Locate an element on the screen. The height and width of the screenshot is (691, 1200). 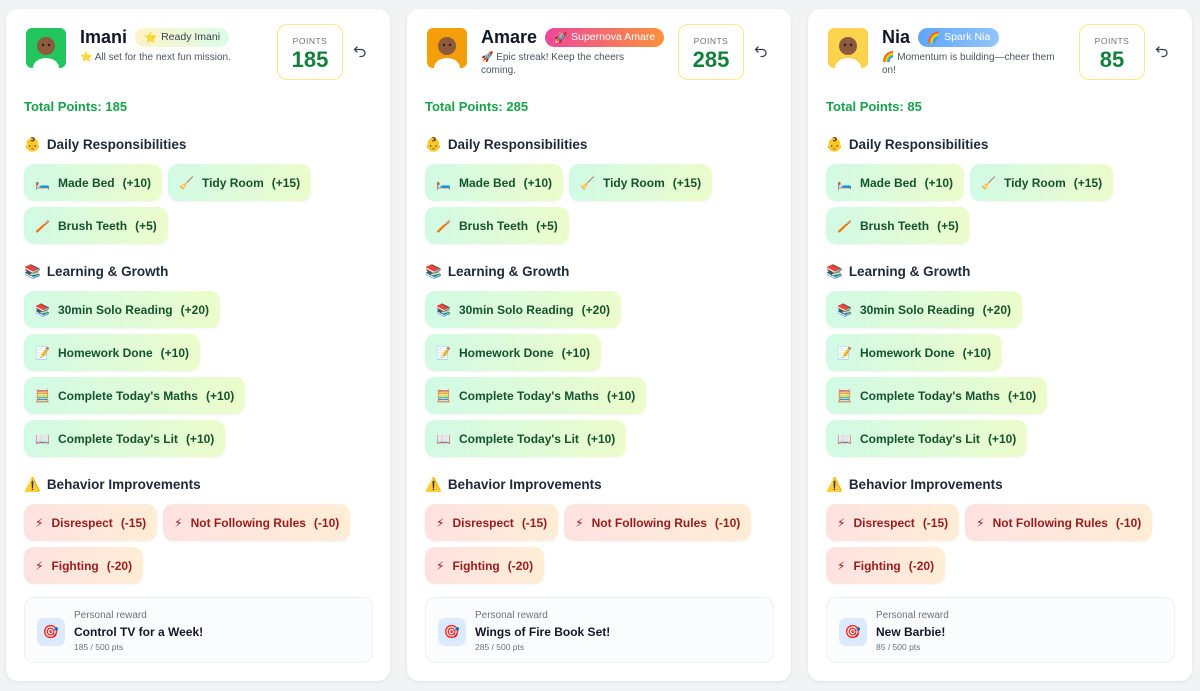
message-icon: ⭐ is located at coordinates (86, 57).